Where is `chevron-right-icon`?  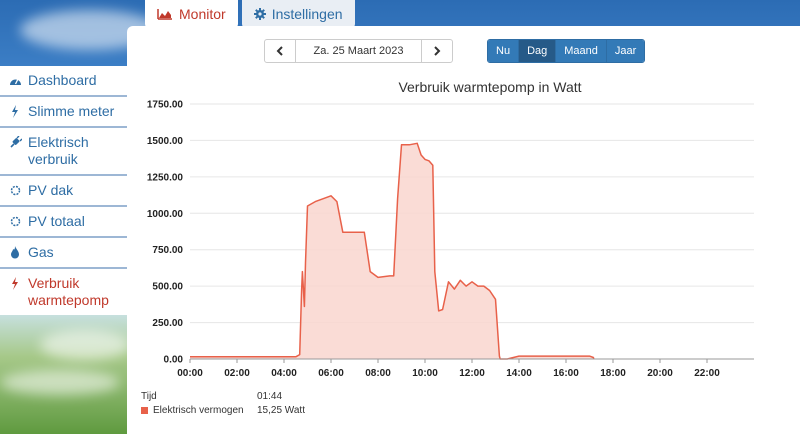
chevron-right-icon is located at coordinates (437, 51).